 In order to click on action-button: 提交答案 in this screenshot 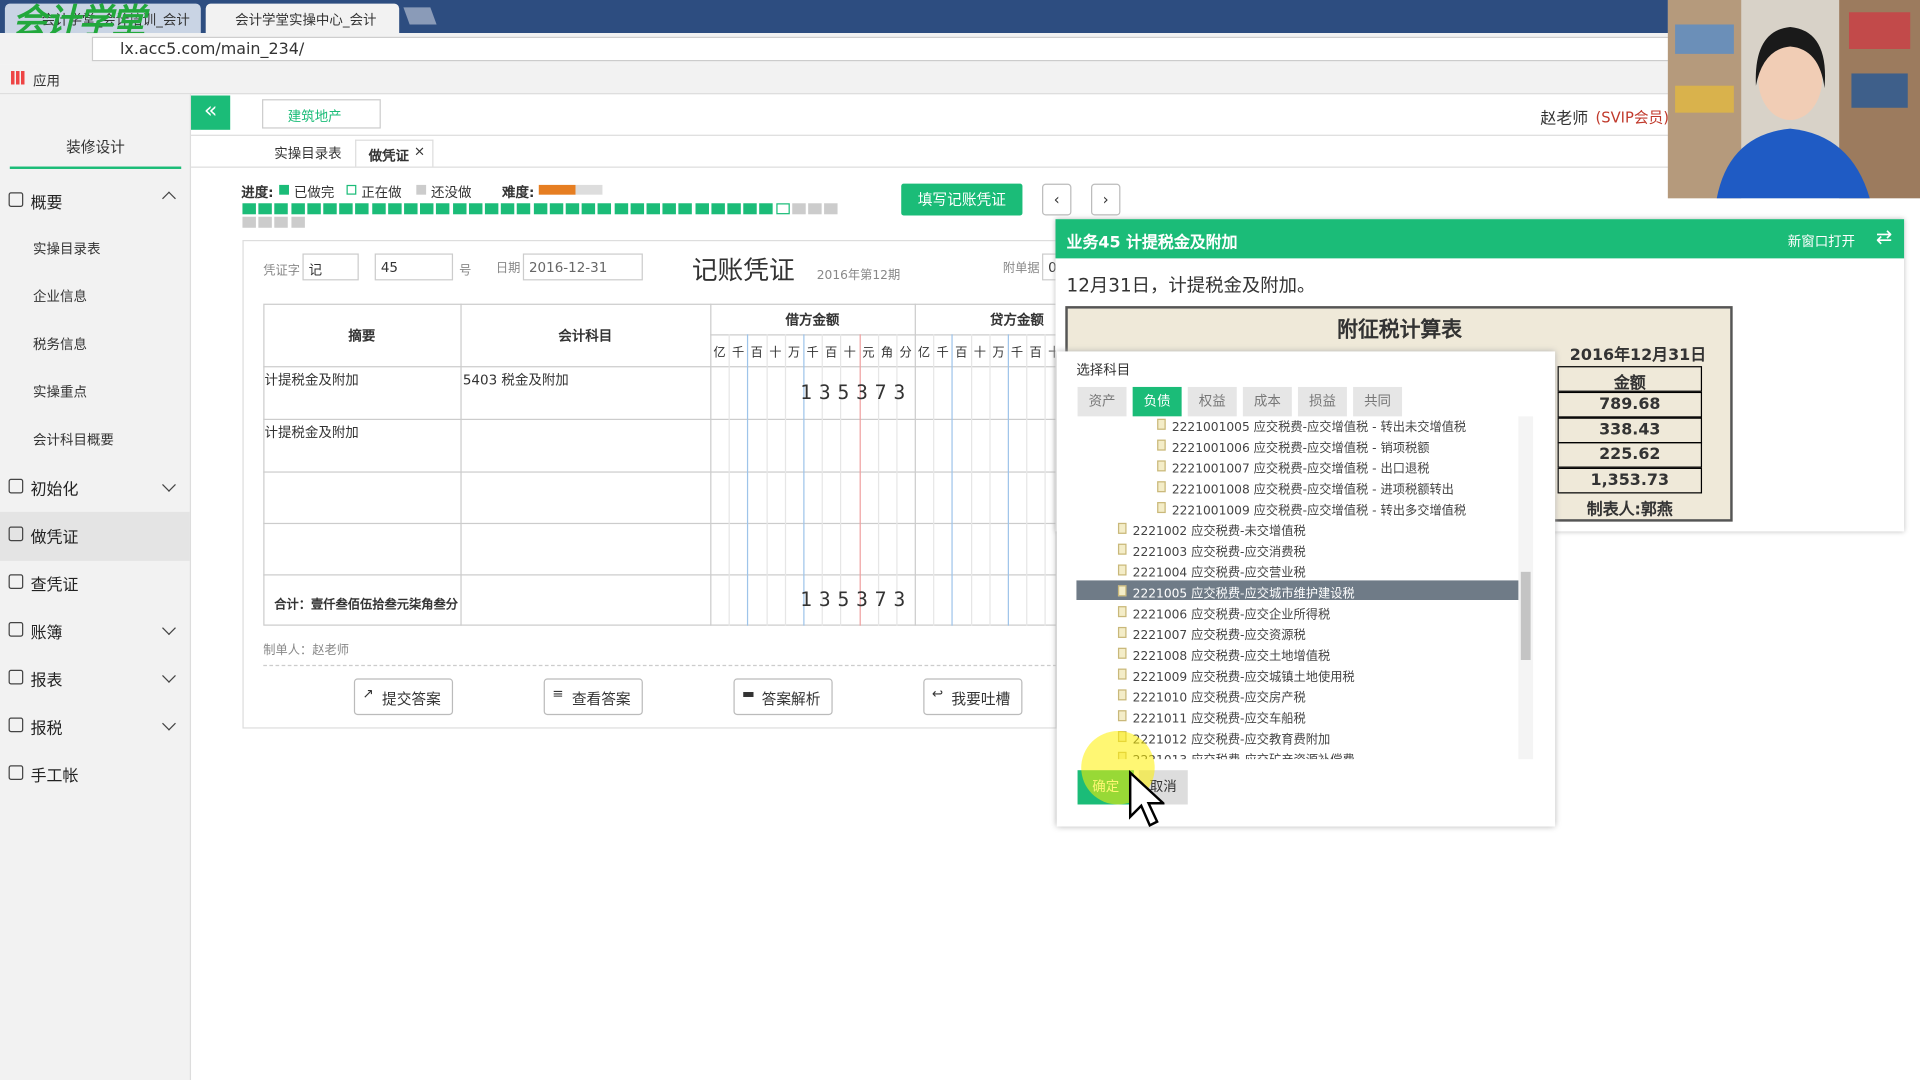, I will do `click(403, 697)`.